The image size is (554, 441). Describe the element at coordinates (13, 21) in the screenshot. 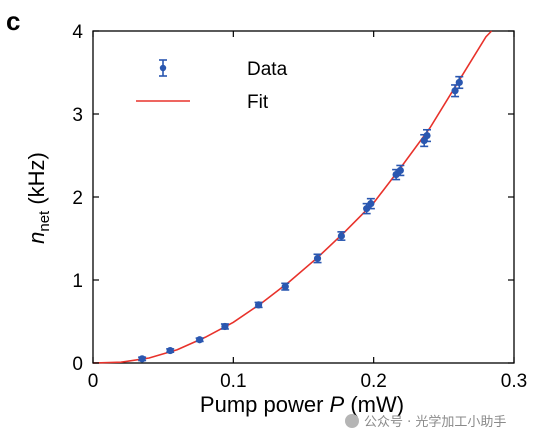

I see `panel-label: c` at that location.